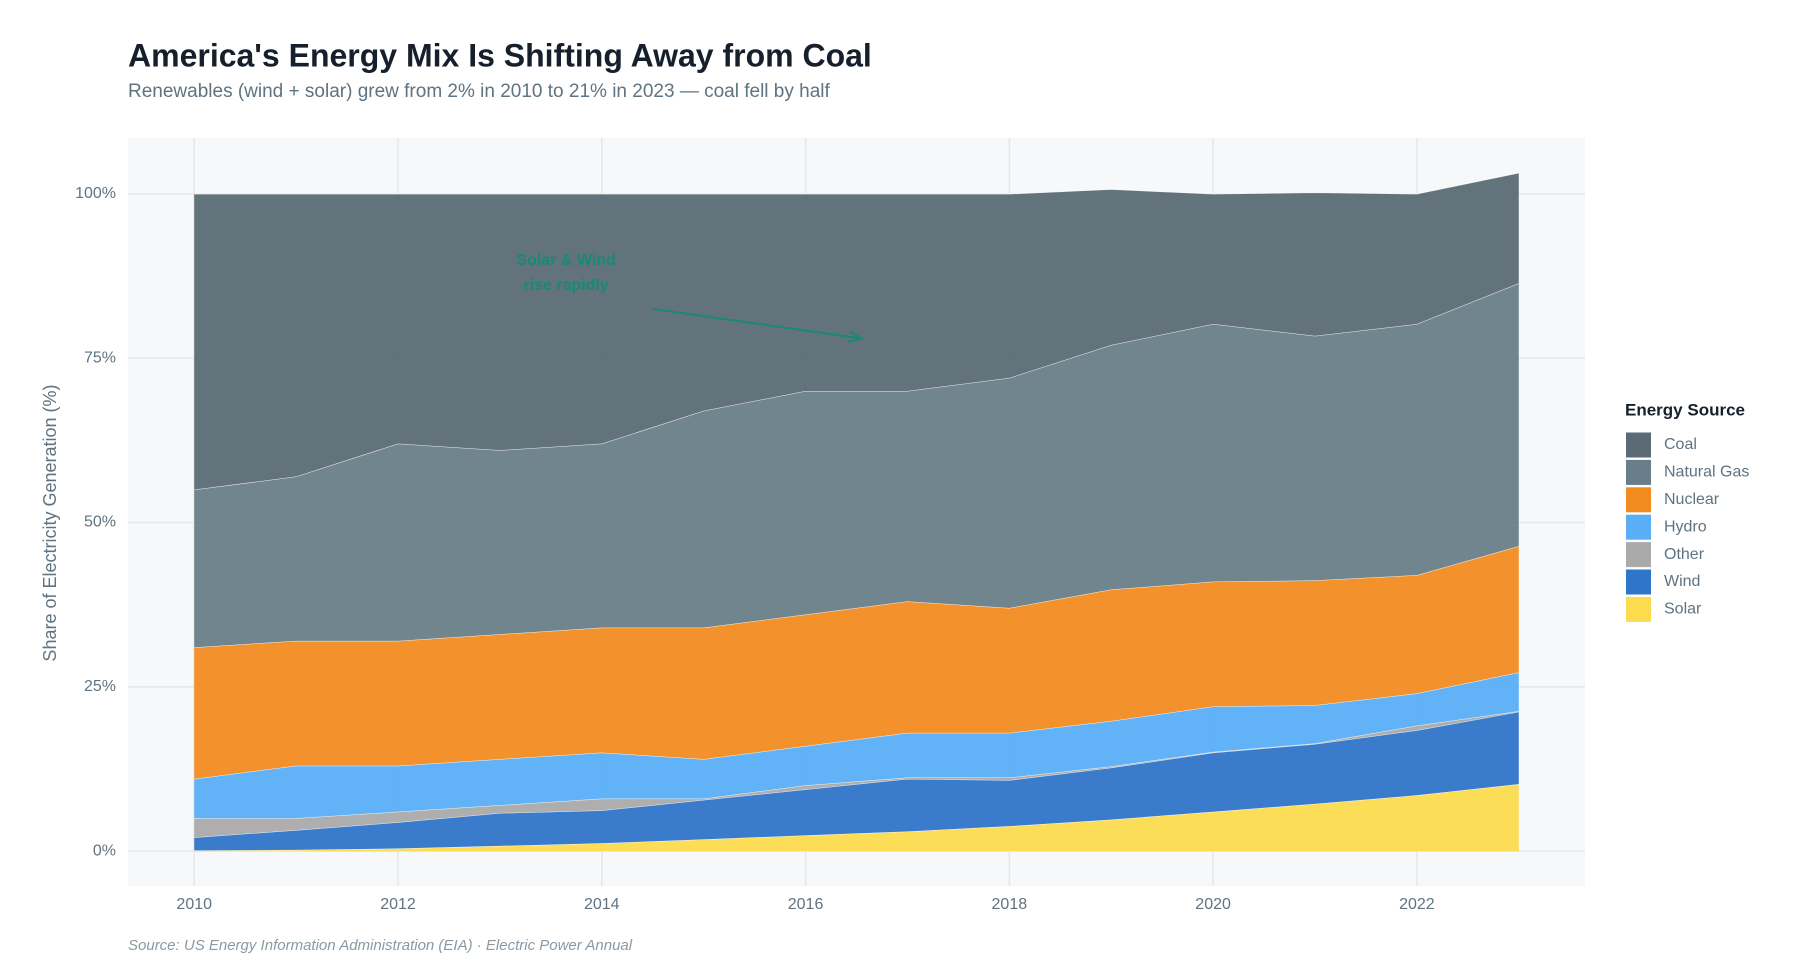 Image resolution: width=1800 pixels, height=975 pixels. What do you see at coordinates (398, 904) in the screenshot?
I see `x-tick-label: 2012` at bounding box center [398, 904].